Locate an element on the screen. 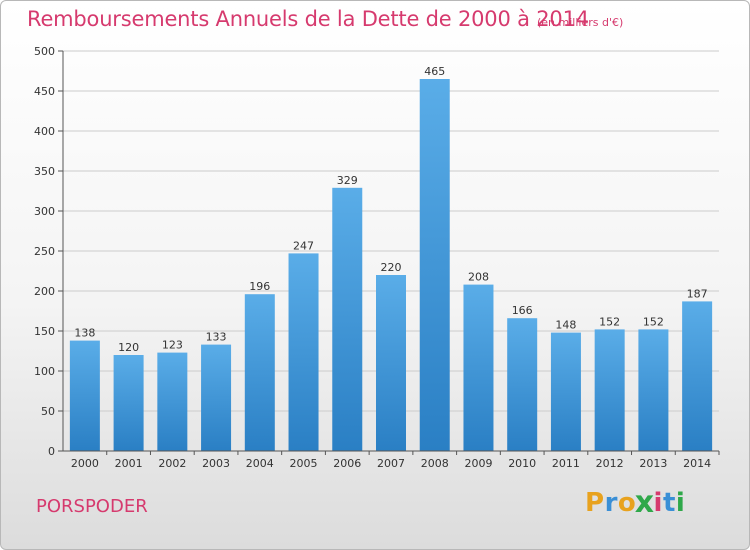 The image size is (750, 550). x-tick-label: 2006 is located at coordinates (347, 463).